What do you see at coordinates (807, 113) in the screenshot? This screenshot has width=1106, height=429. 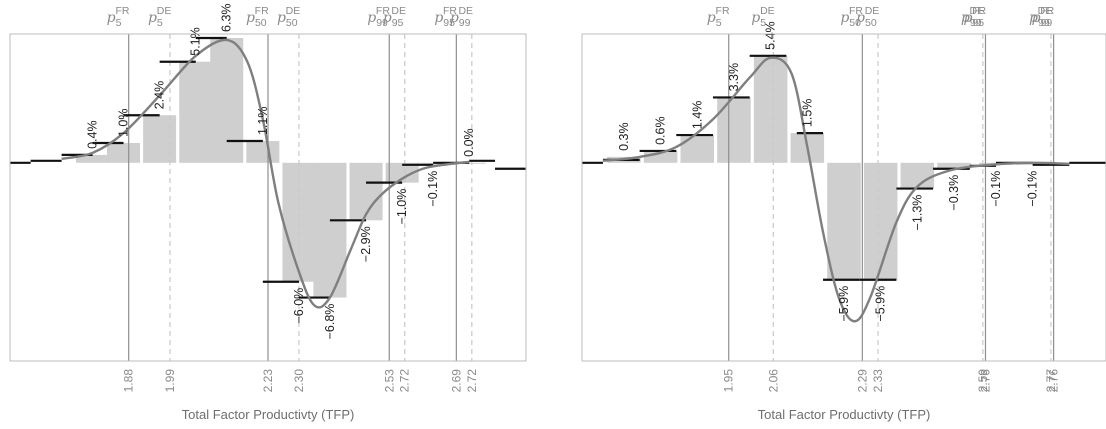 I see `bar-value-label: 1.5%` at bounding box center [807, 113].